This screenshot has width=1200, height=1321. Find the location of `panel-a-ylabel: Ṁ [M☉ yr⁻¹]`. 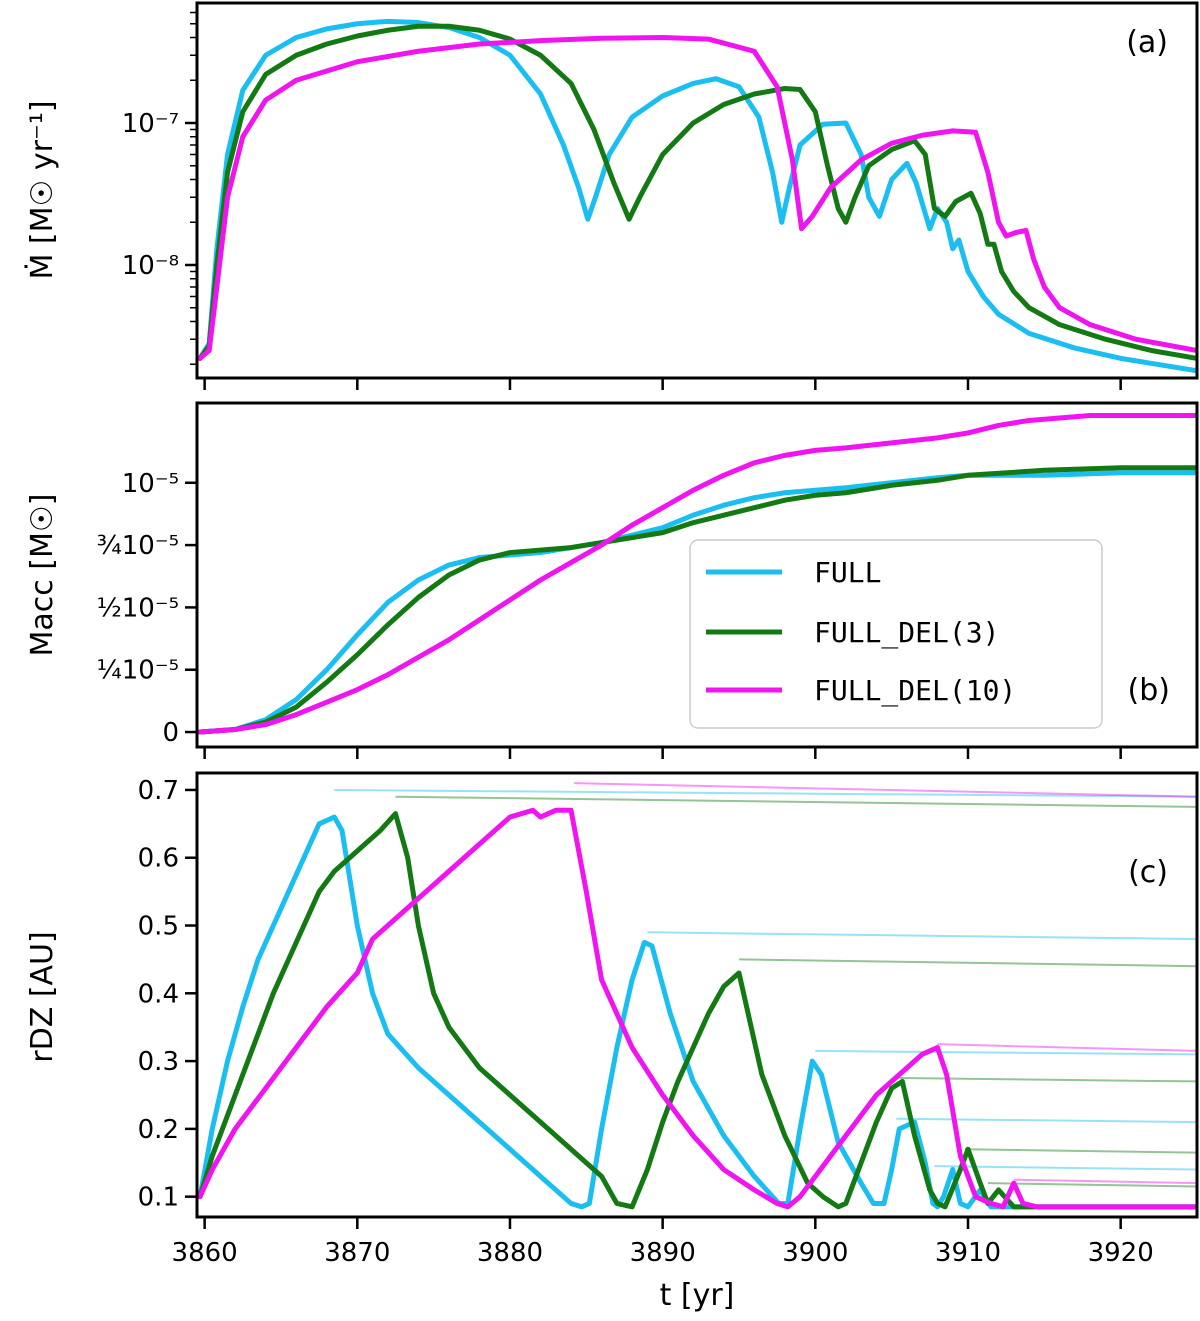

panel-a-ylabel: Ṁ [M☉ yr⁻¹] is located at coordinates (42, 189).